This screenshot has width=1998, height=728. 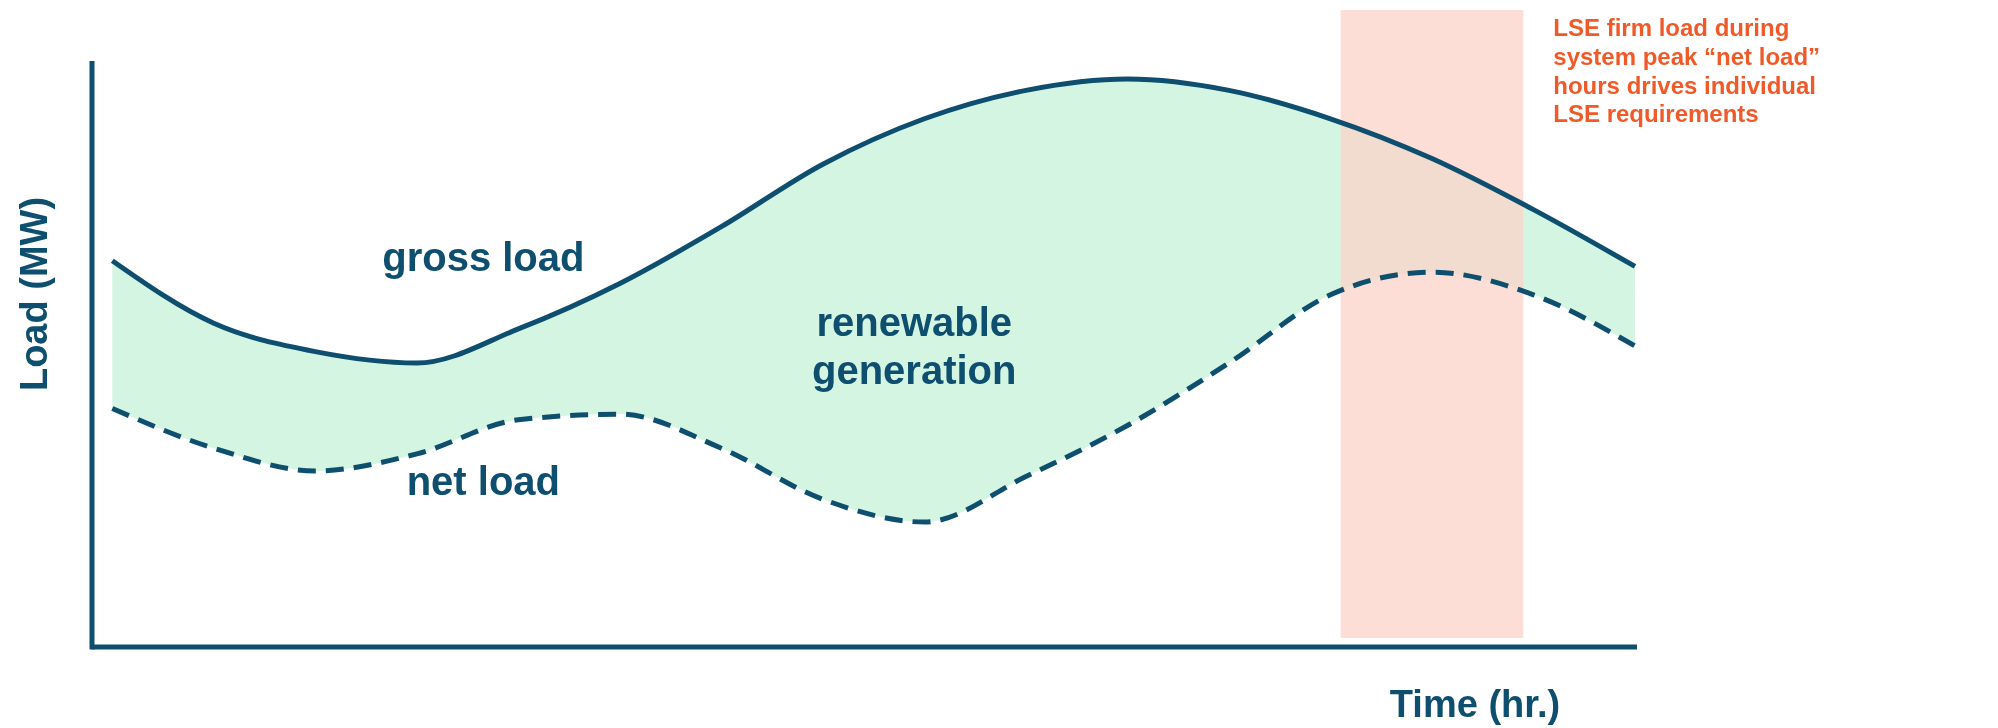 I want to click on y-axis-title: Load (MW), so click(x=34, y=294).